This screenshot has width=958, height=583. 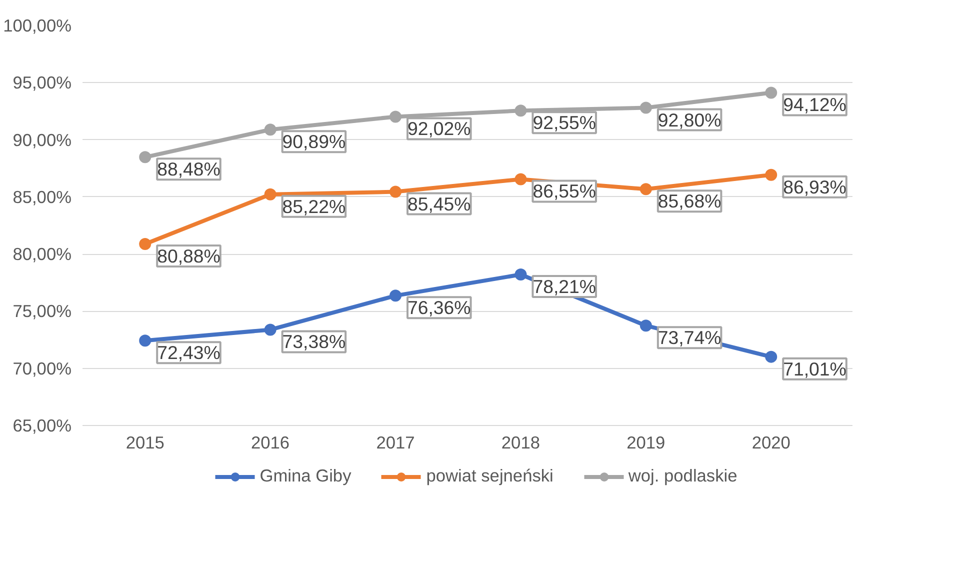 I want to click on y-tick-label: 75,00%, so click(x=42, y=311).